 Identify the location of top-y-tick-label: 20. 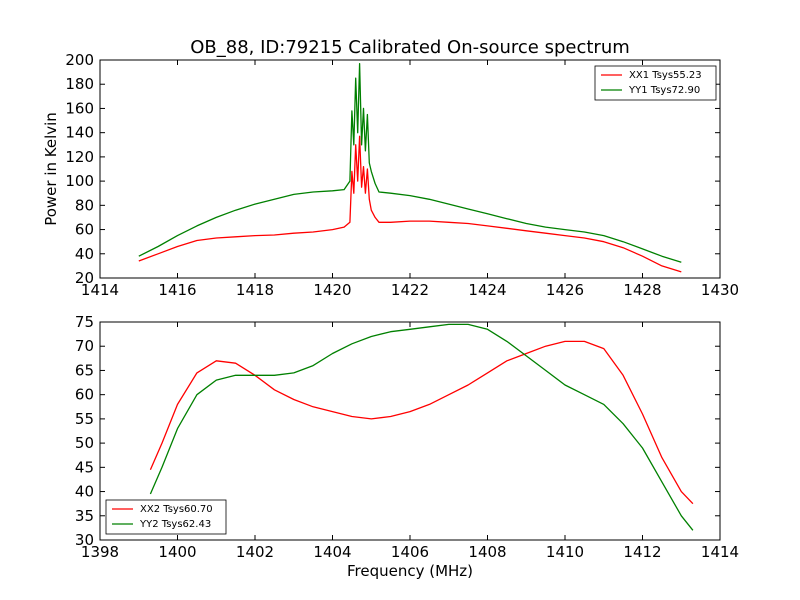
(84, 278).